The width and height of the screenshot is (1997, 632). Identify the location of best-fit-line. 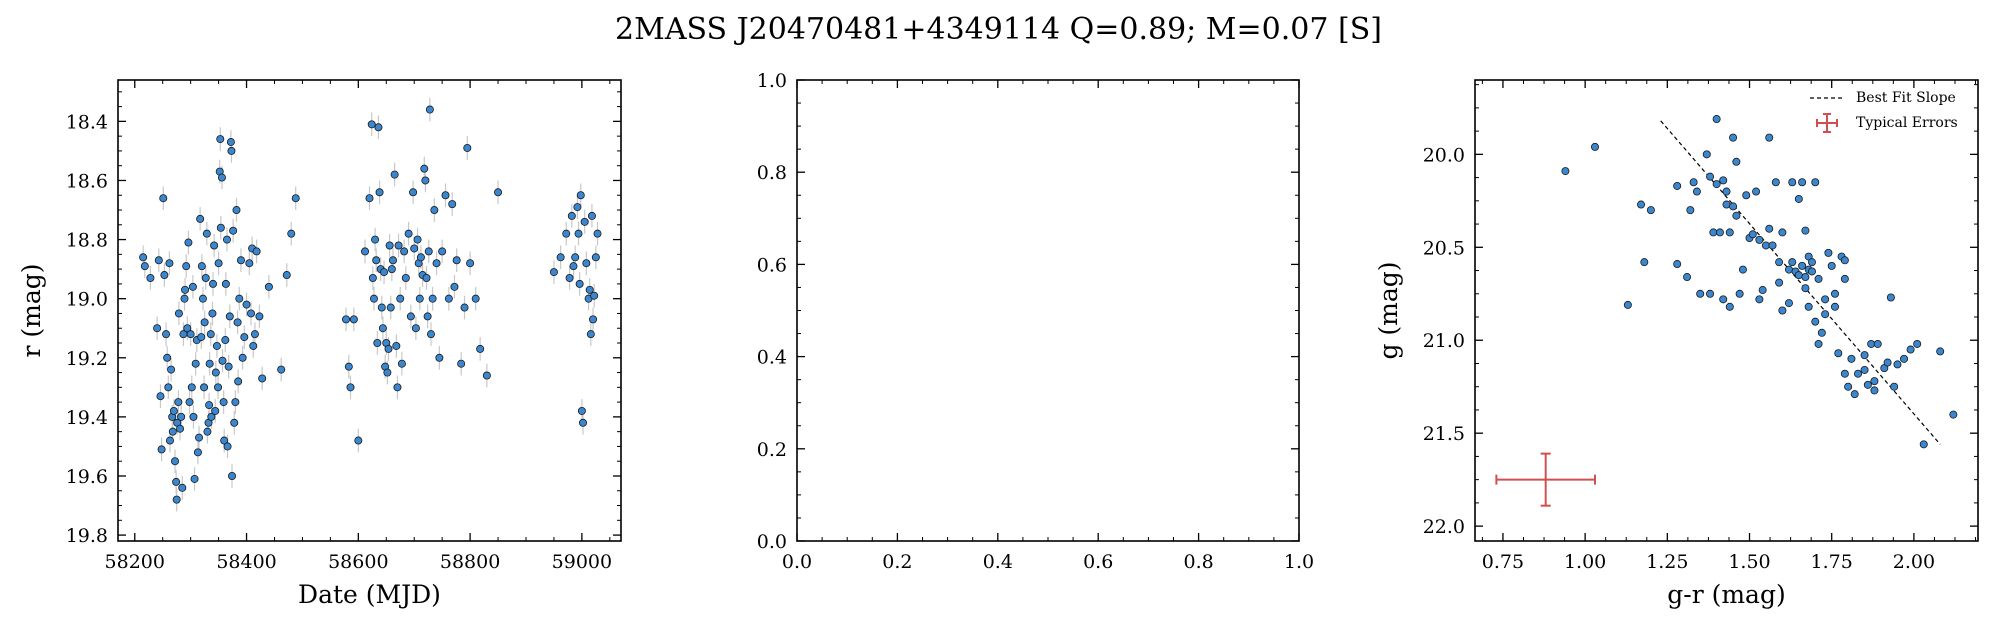
(1800, 282).